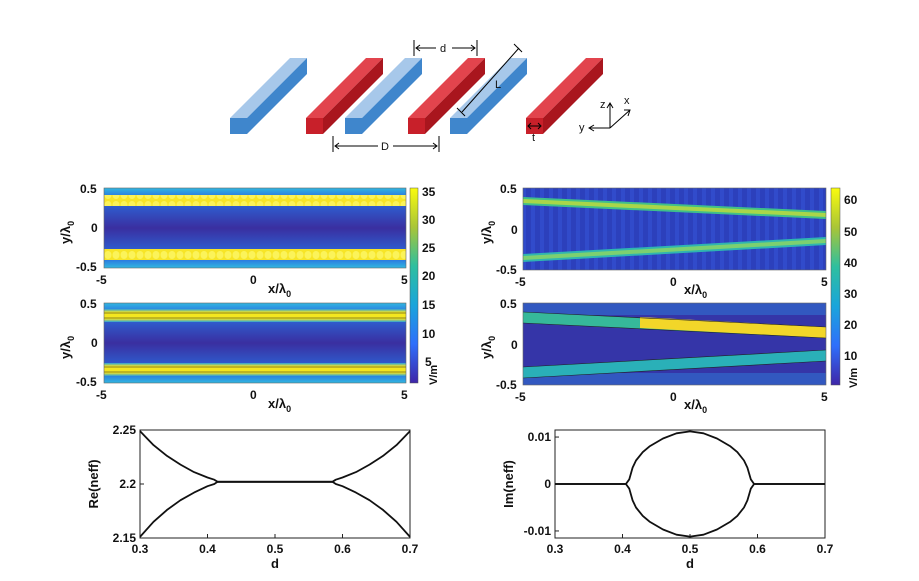 Image resolution: width=919 pixels, height=581 pixels. Describe the element at coordinates (261, 285) in the screenshot. I see `field-maps-left` at that location.